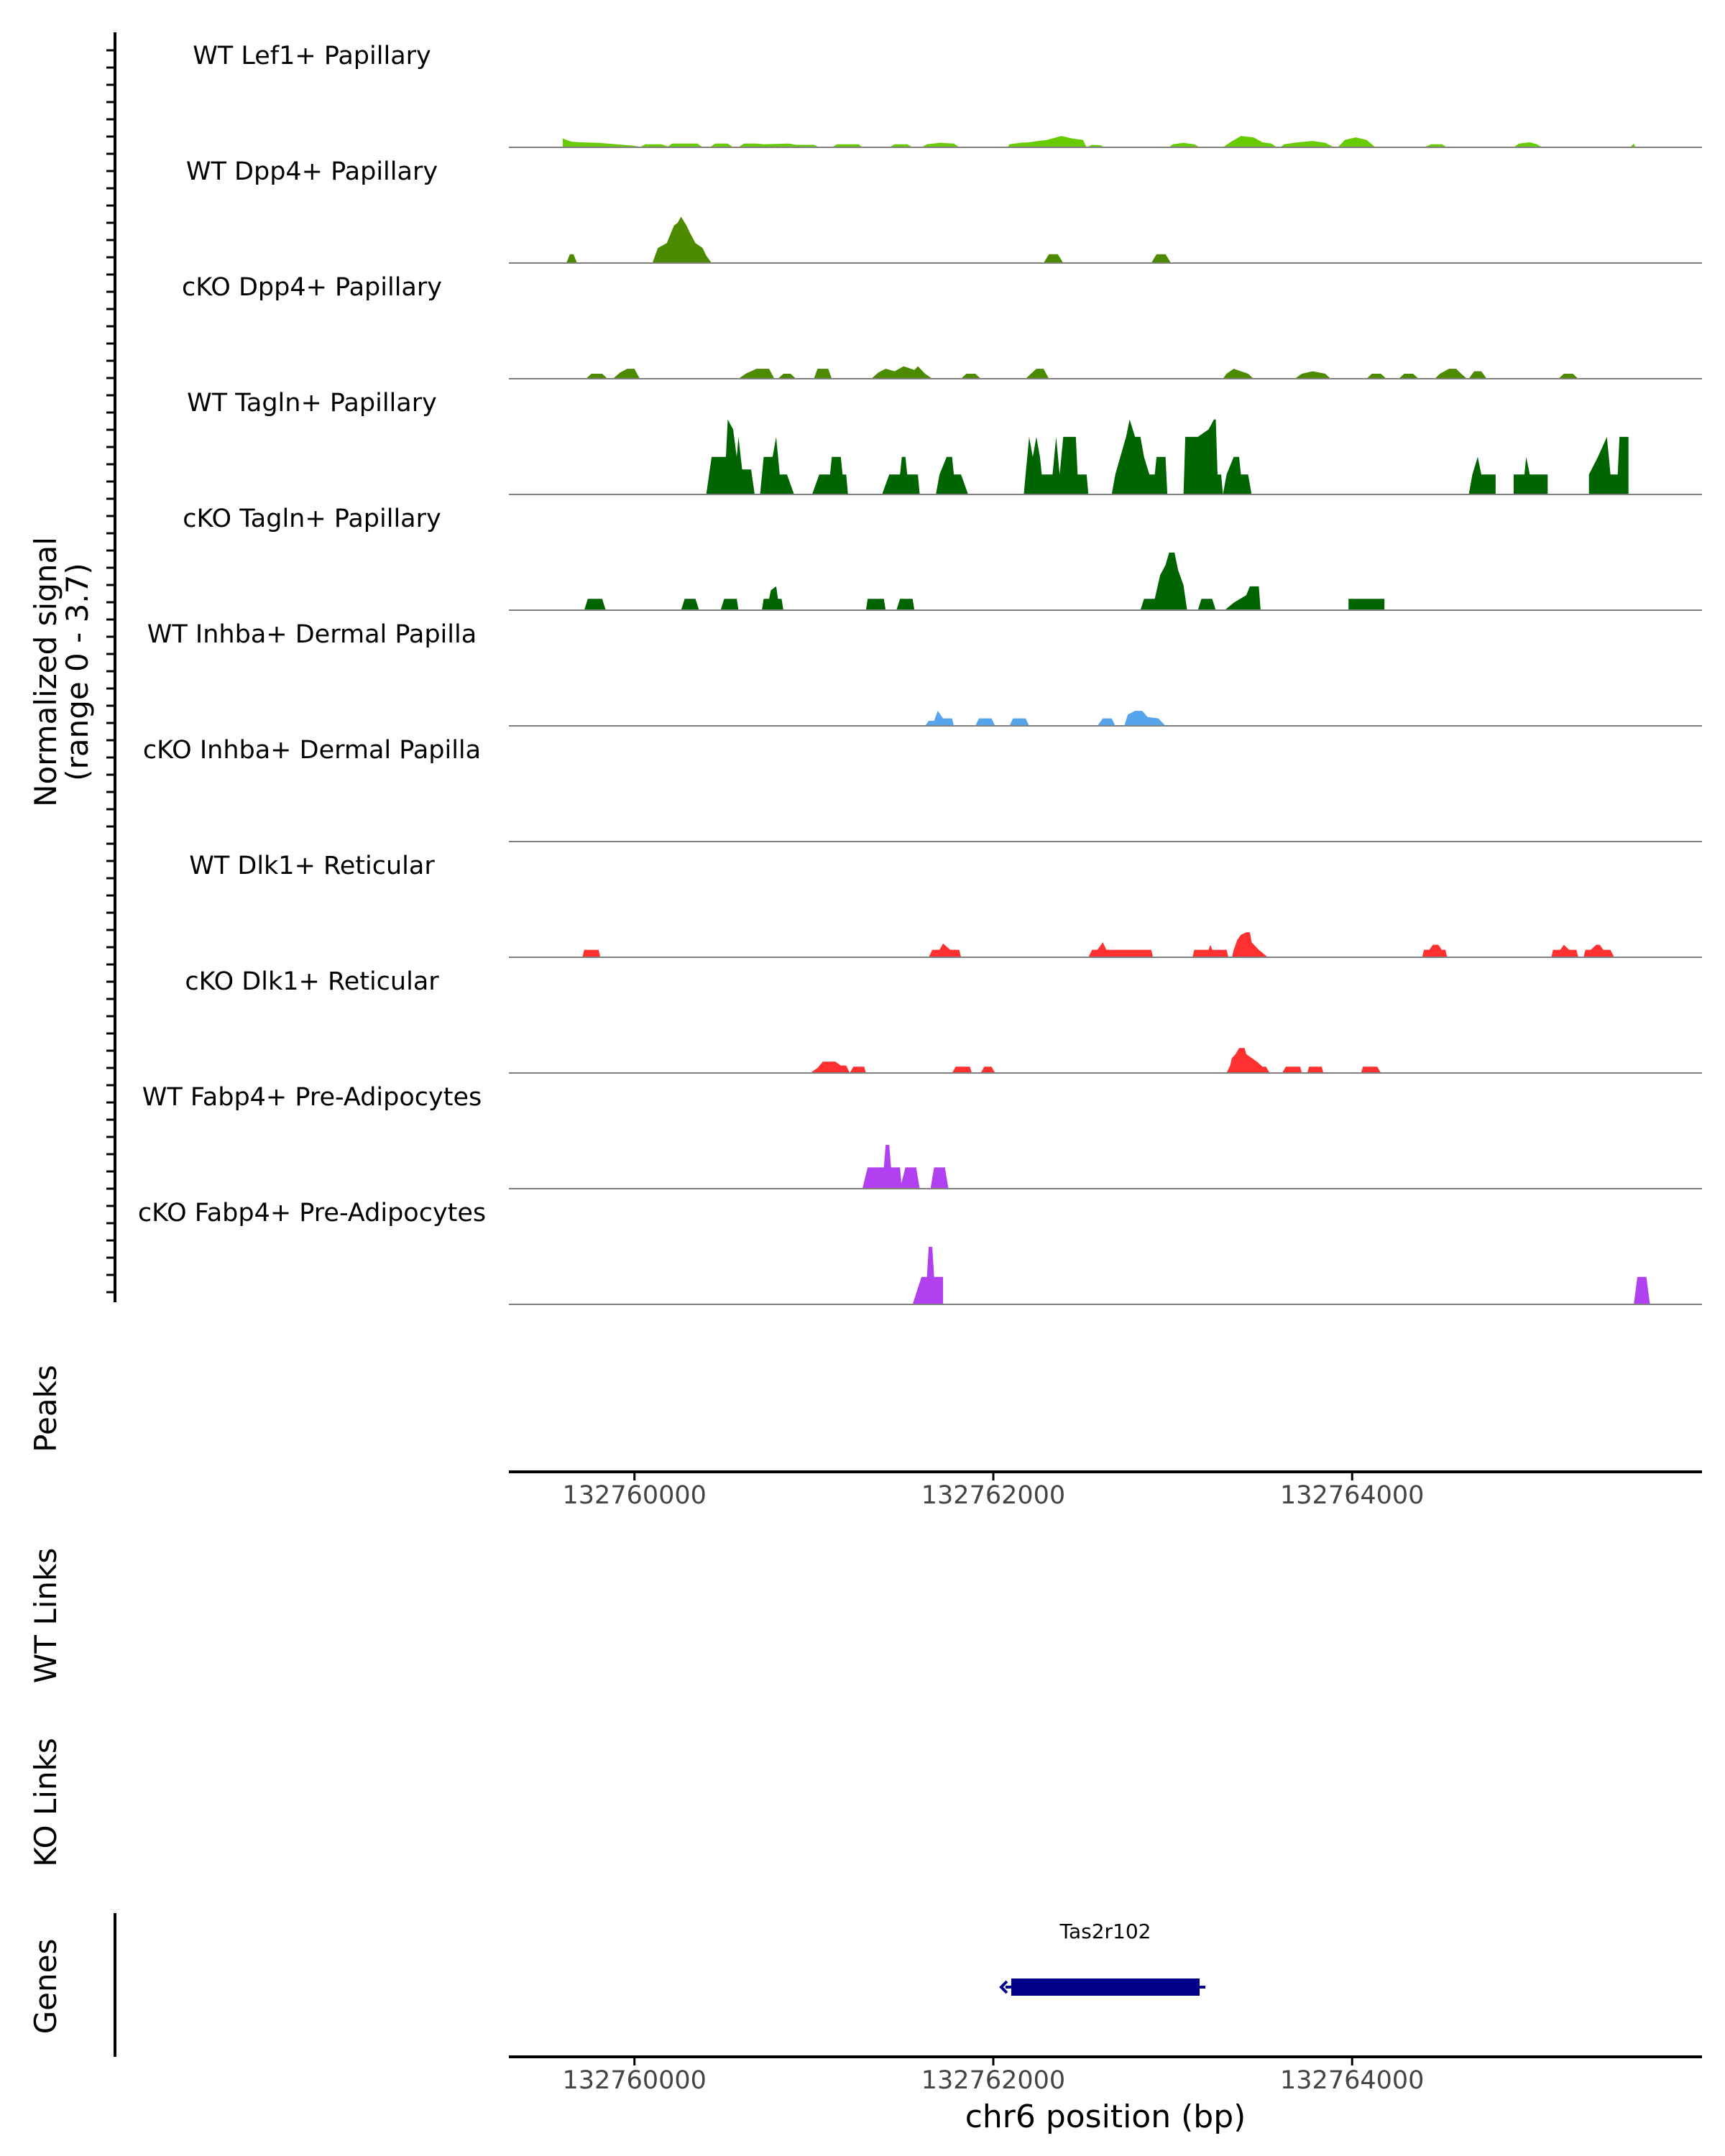  I want to click on signal-range-label: (range 0 - 3.7), so click(77, 672).